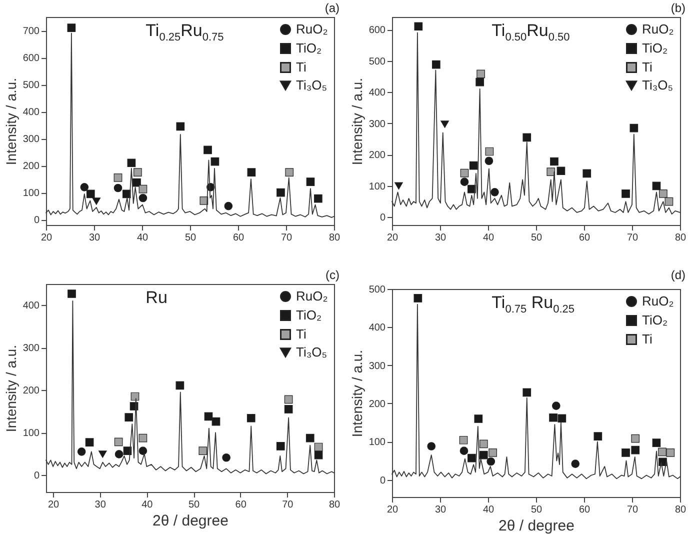  I want to click on y-tick-label: 700, so click(31, 32).